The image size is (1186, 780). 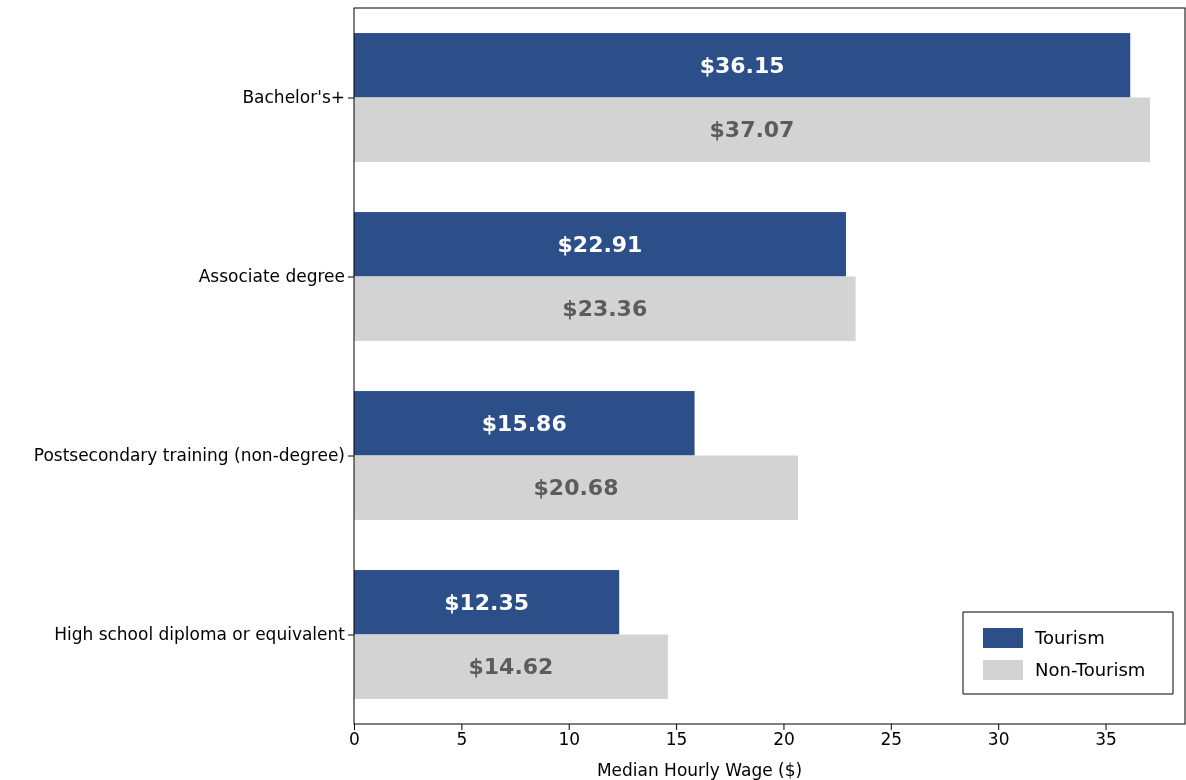 What do you see at coordinates (1090, 670) in the screenshot?
I see `legend-label: Non-Tourism` at bounding box center [1090, 670].